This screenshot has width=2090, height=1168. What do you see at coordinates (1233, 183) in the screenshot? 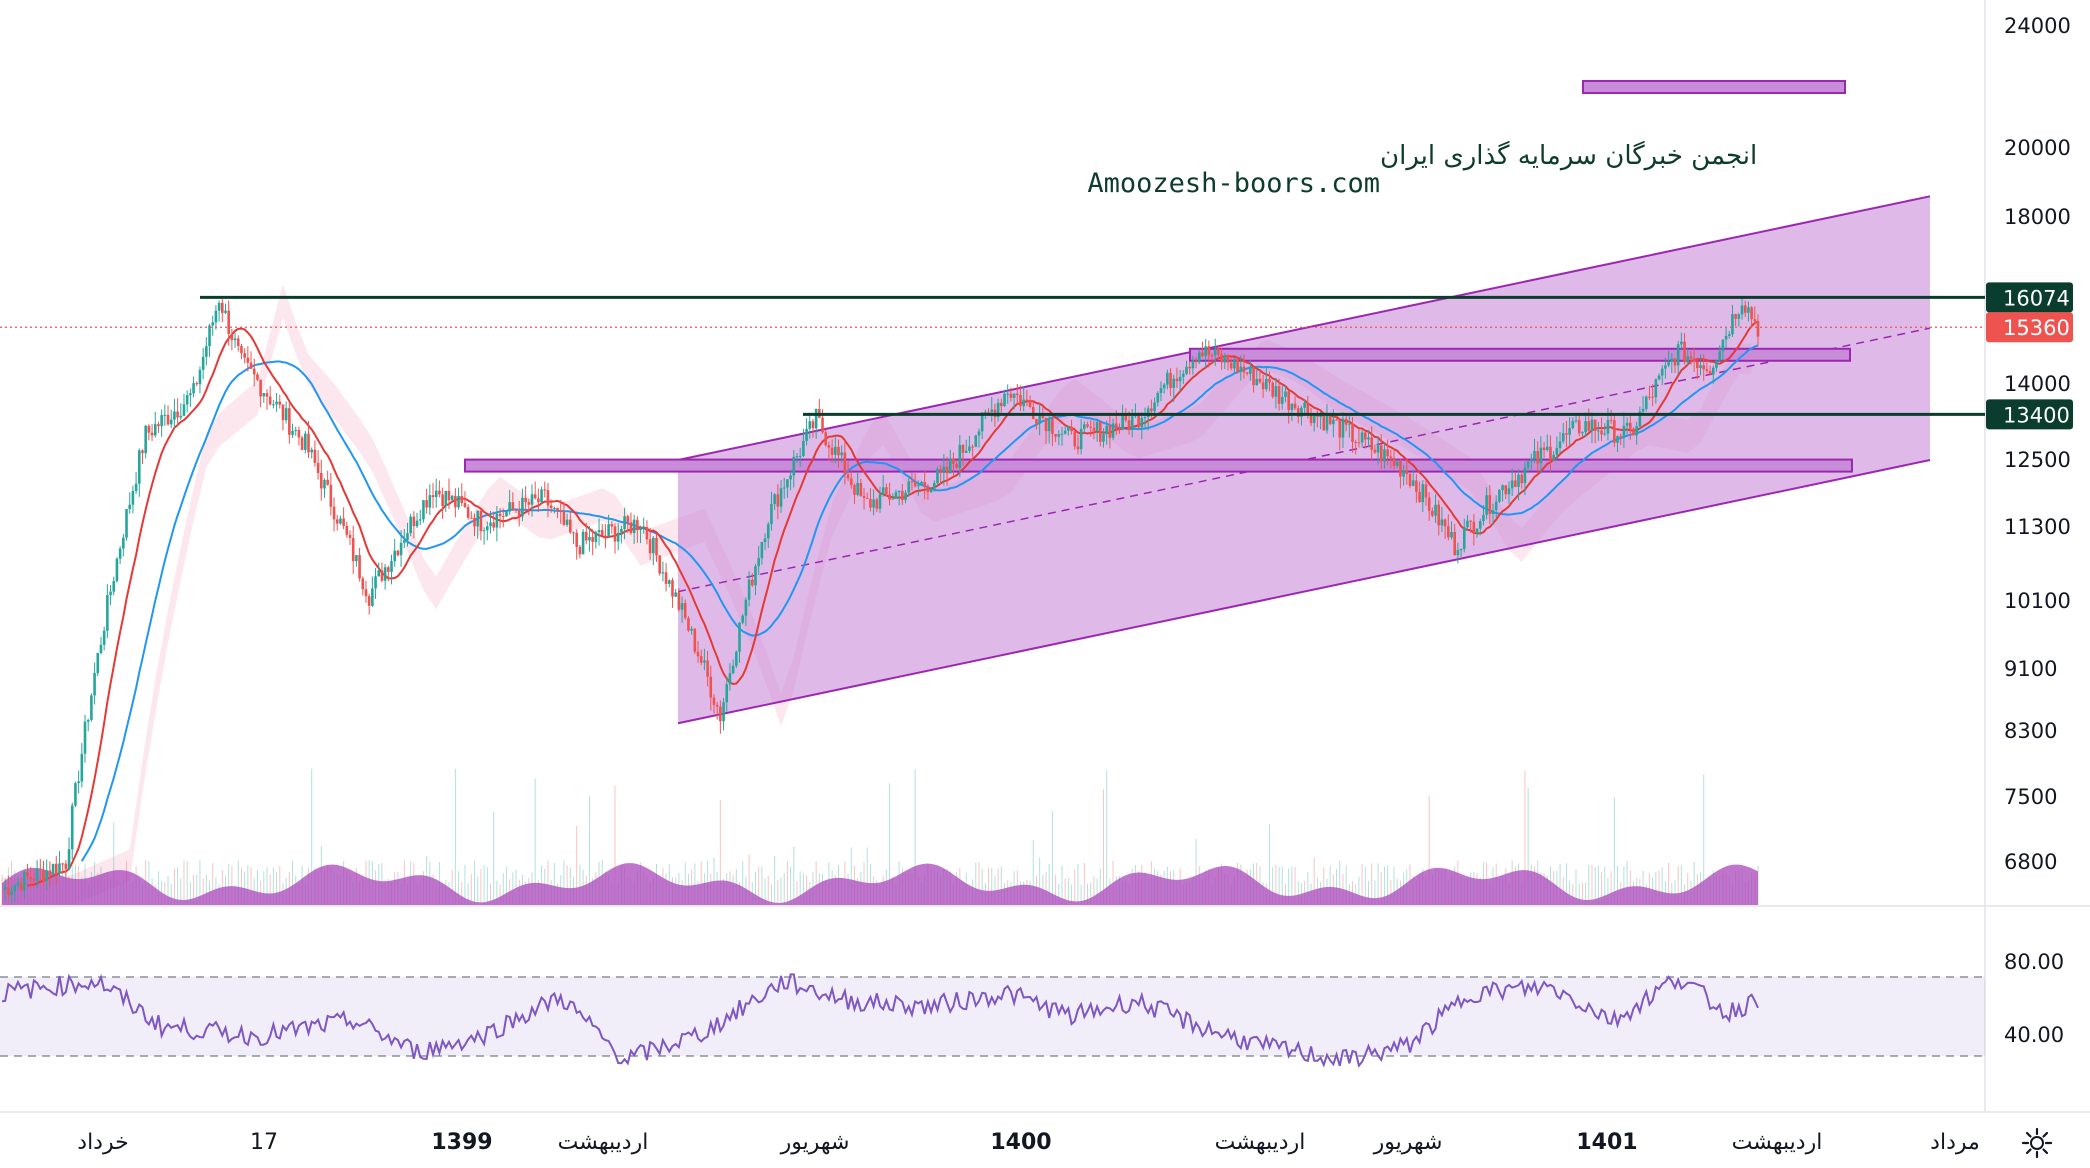
I see `watermark-url: Amoozesh-boors.com` at bounding box center [1233, 183].